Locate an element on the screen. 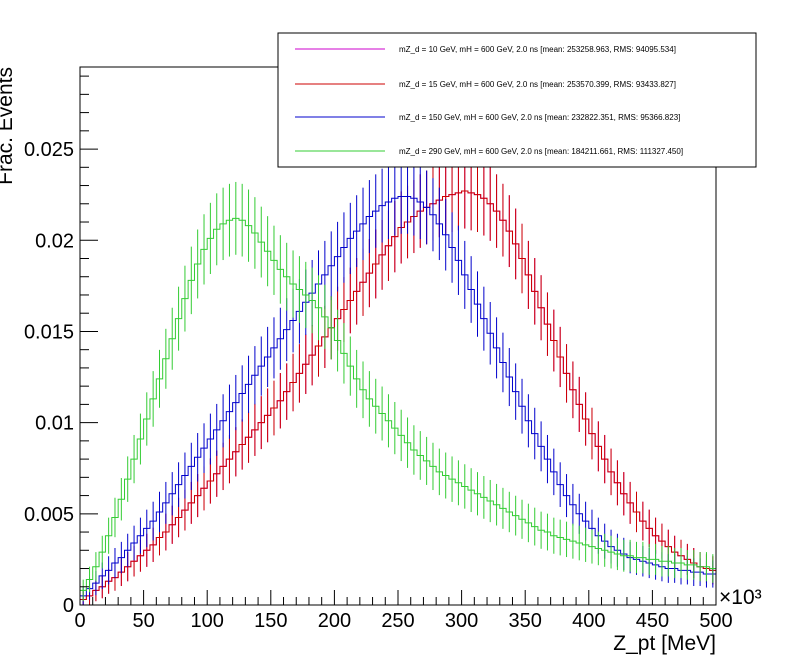 The image size is (796, 672). x-tick-label: 350 is located at coordinates (525, 621).